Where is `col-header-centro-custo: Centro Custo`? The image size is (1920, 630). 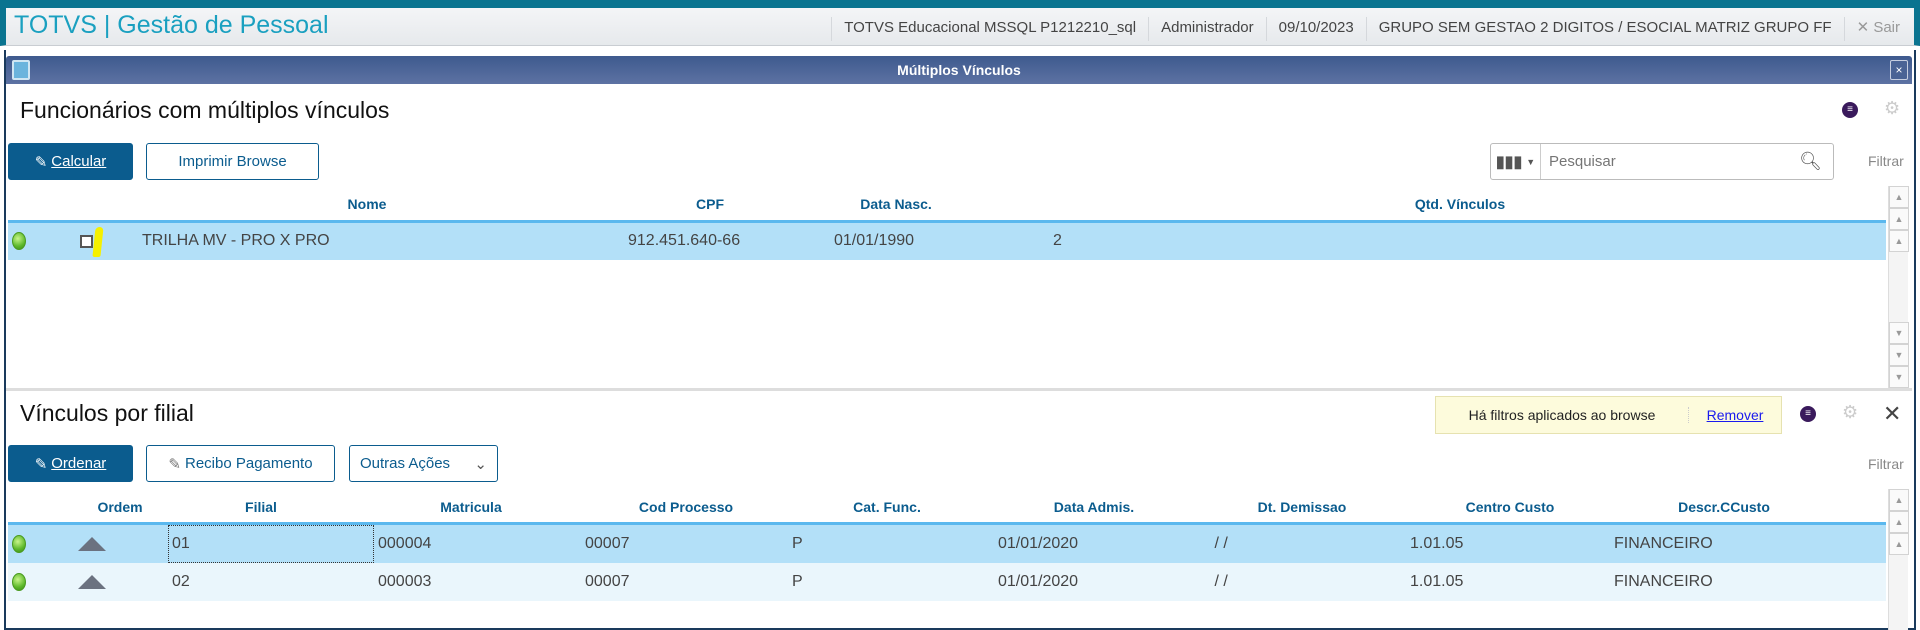 col-header-centro-custo: Centro Custo is located at coordinates (1510, 507).